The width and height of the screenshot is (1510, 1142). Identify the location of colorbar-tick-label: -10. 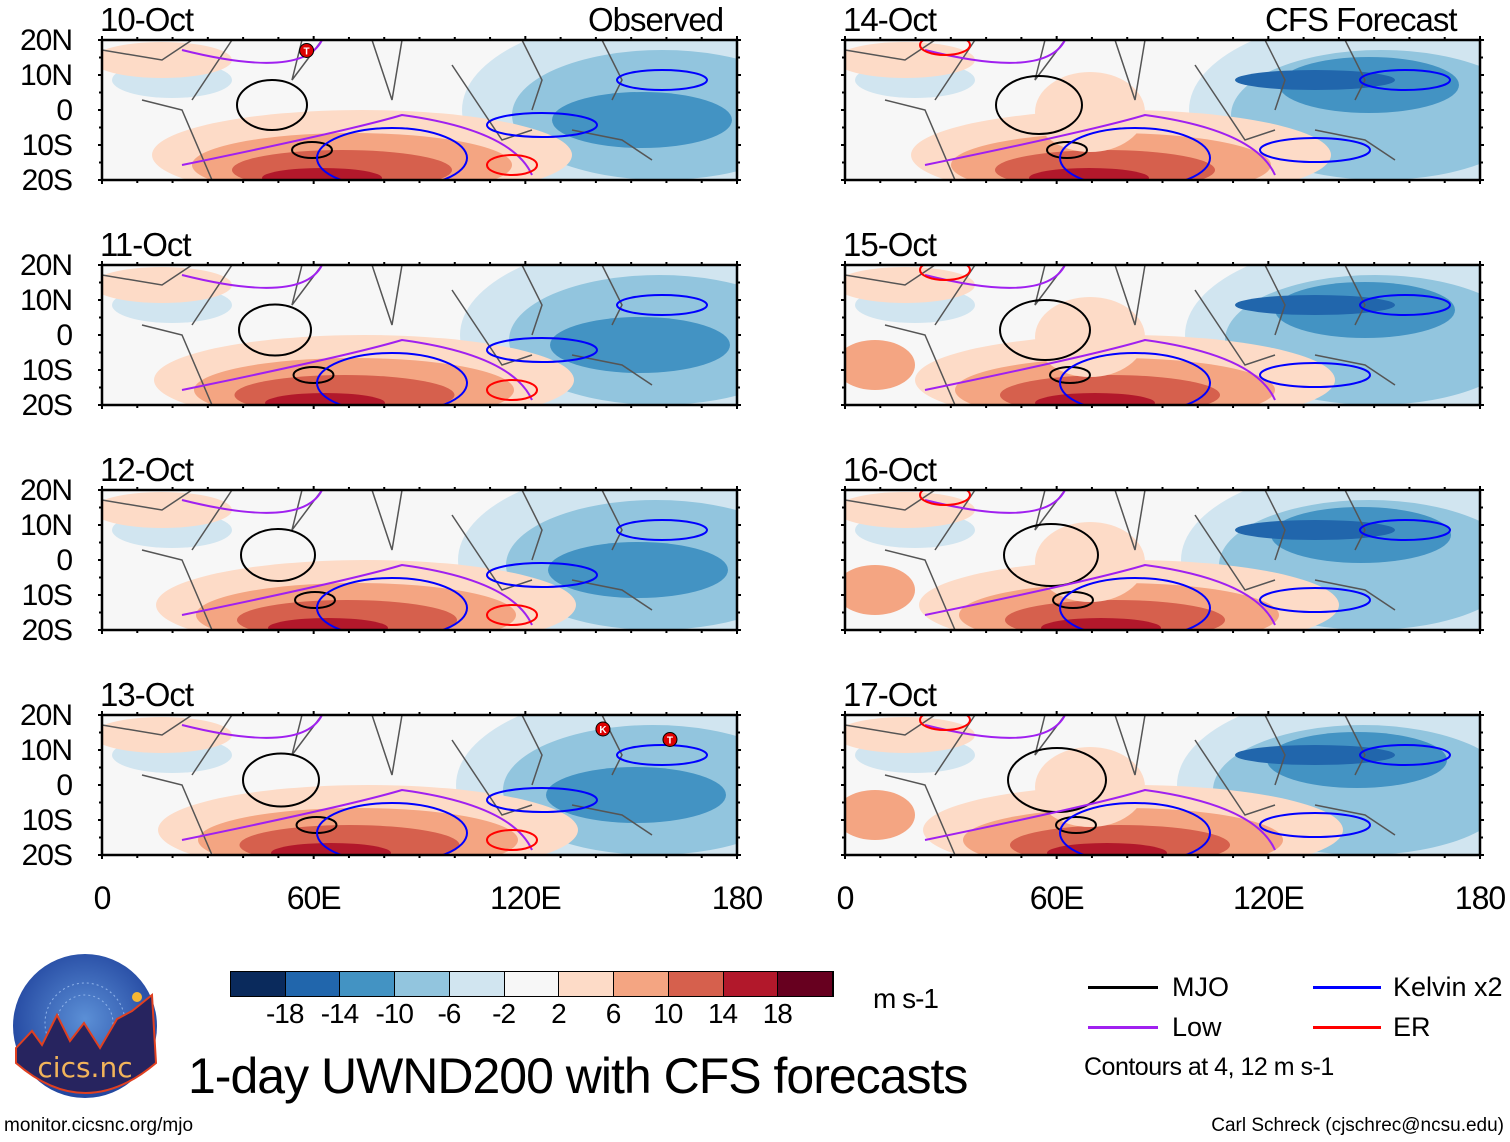
(394, 1013).